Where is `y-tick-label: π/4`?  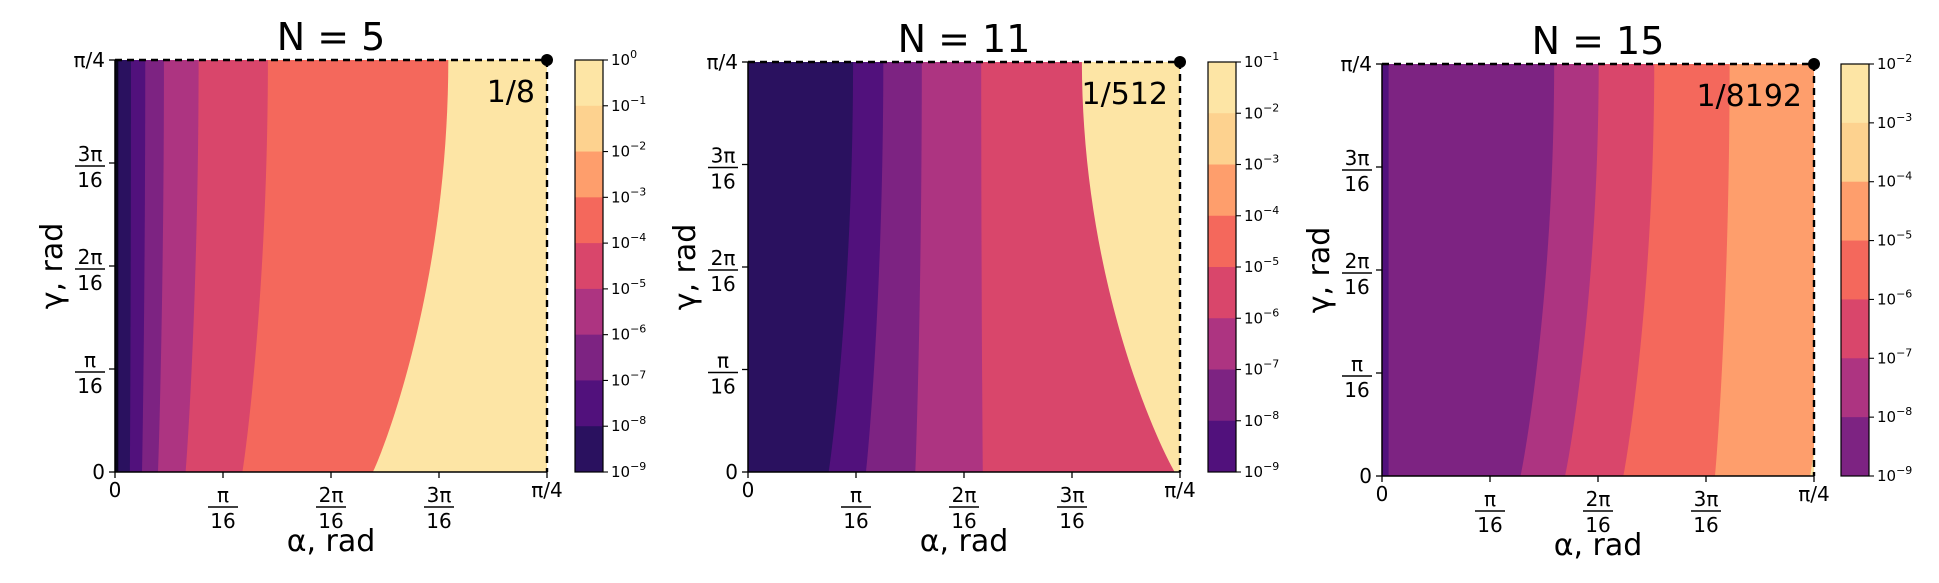 y-tick-label: π/4 is located at coordinates (1356, 64).